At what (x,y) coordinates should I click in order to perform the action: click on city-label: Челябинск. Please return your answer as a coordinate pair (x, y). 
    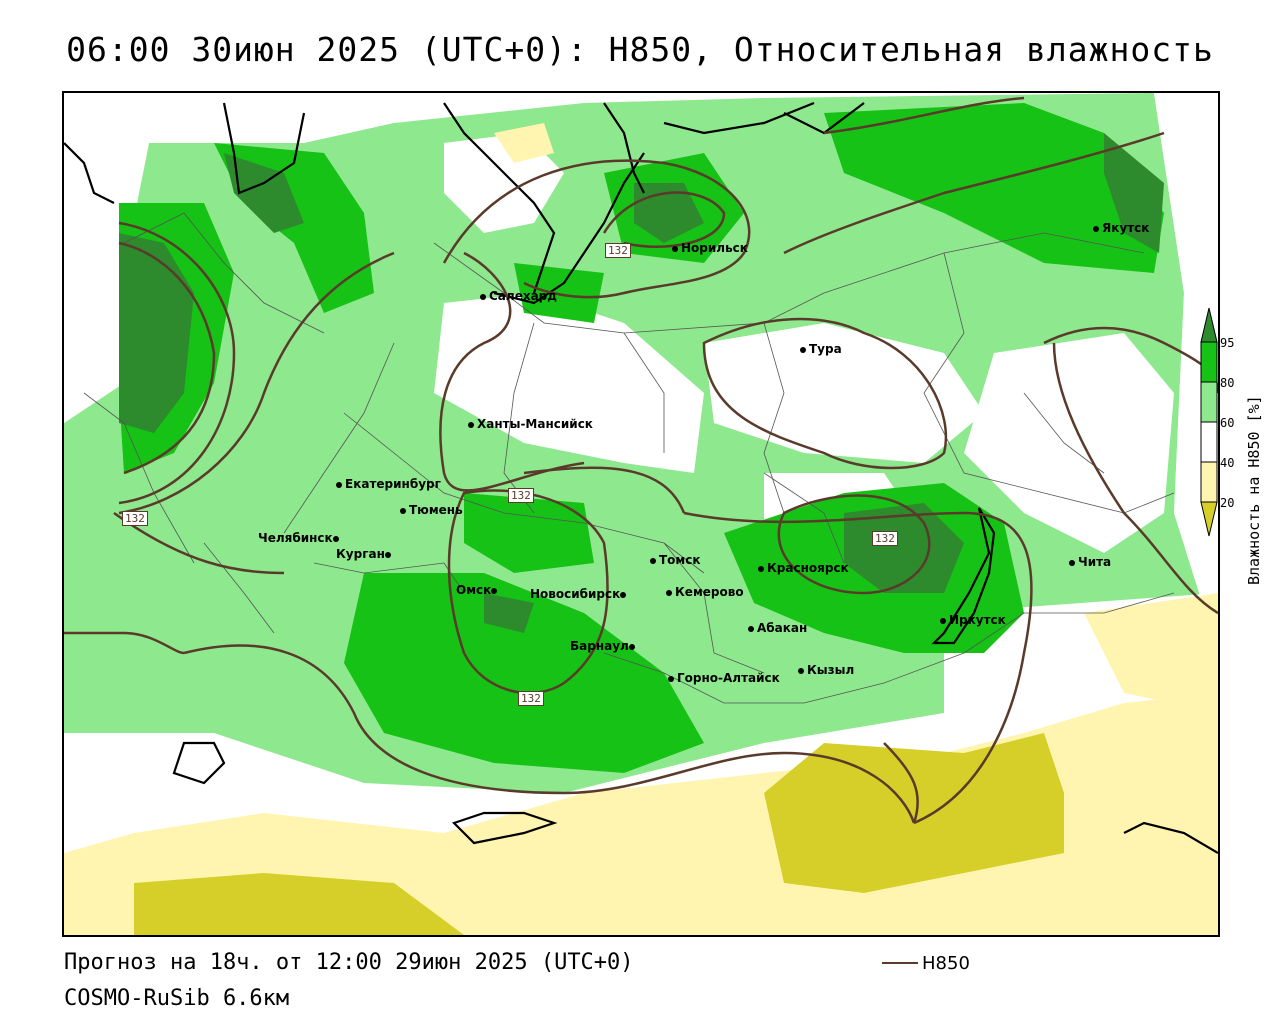
    Looking at the image, I should click on (295, 538).